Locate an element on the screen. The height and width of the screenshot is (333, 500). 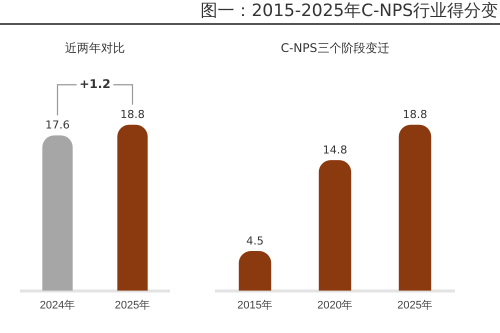
chart-title: 图一：2015-2025年C-NPS行业得分变 is located at coordinates (349, 11).